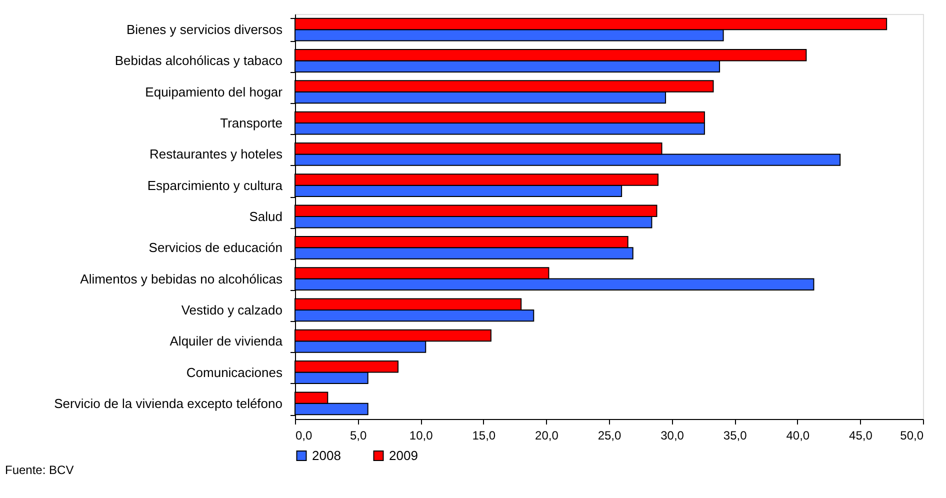 The width and height of the screenshot is (946, 498). What do you see at coordinates (610, 435) in the screenshot?
I see `x-tick-label: 25,0` at bounding box center [610, 435].